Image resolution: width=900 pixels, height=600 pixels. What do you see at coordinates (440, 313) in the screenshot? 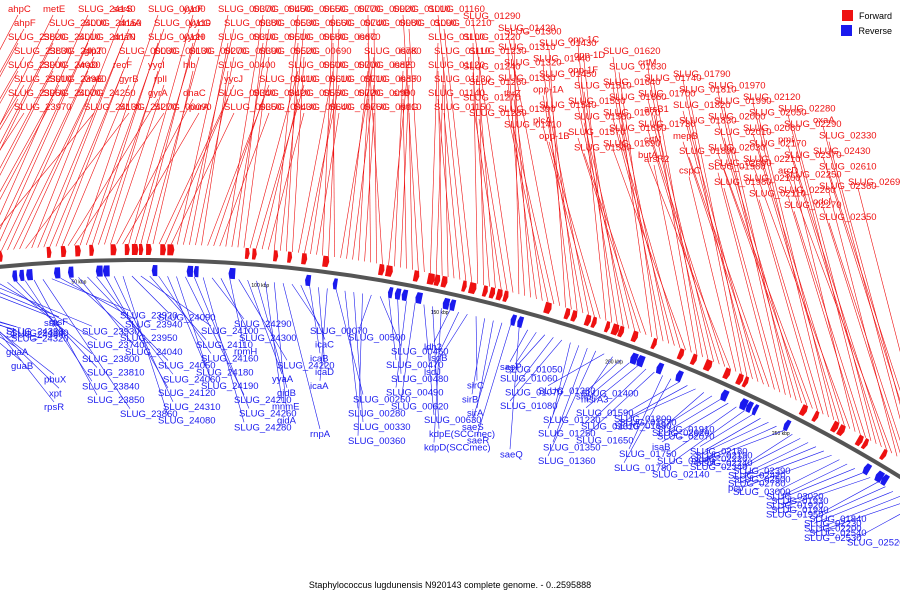
I see `scale-tick-label: 150 kbp` at bounding box center [440, 313].